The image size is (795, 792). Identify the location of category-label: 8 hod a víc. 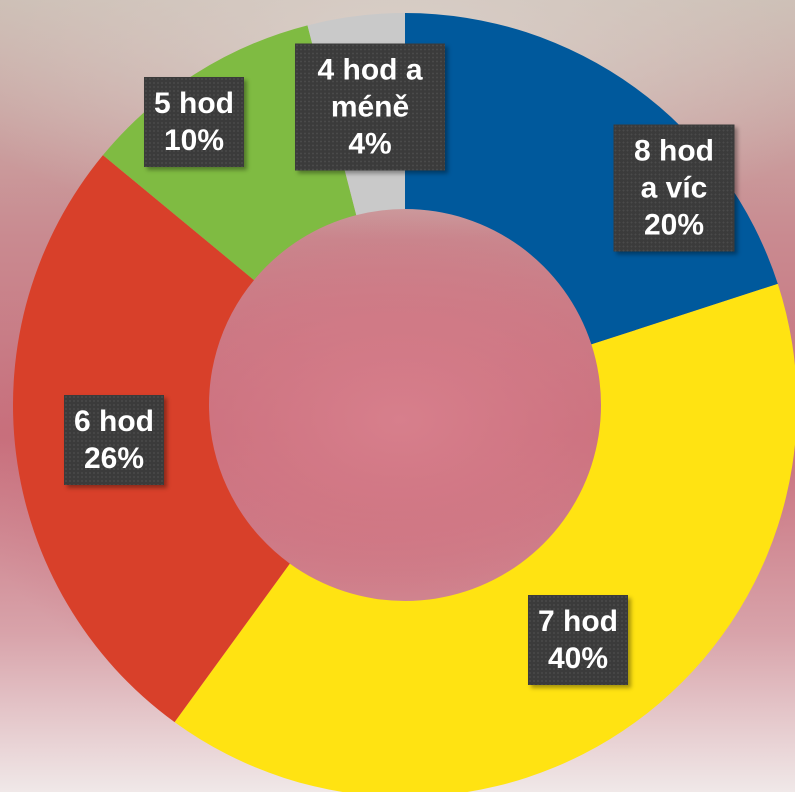
(674, 169).